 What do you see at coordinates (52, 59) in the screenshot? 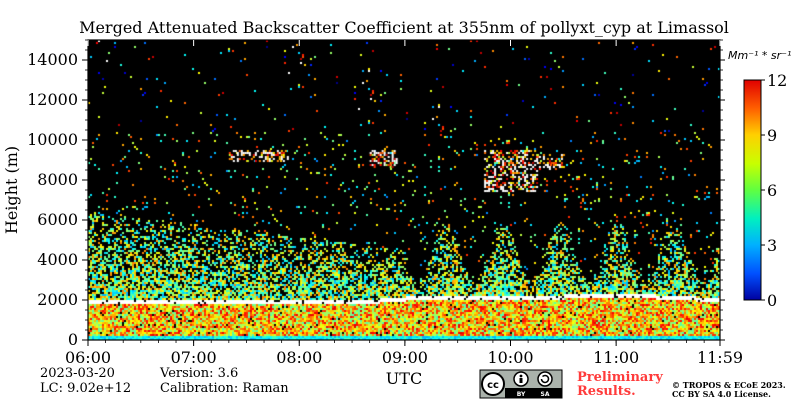
I see `y-tick-label: 14000` at bounding box center [52, 59].